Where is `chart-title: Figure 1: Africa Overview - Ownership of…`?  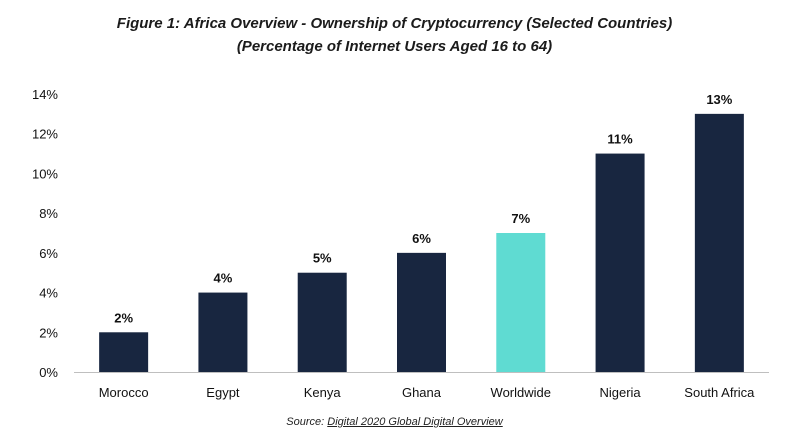 chart-title: Figure 1: Africa Overview - Ownership of… is located at coordinates (394, 23).